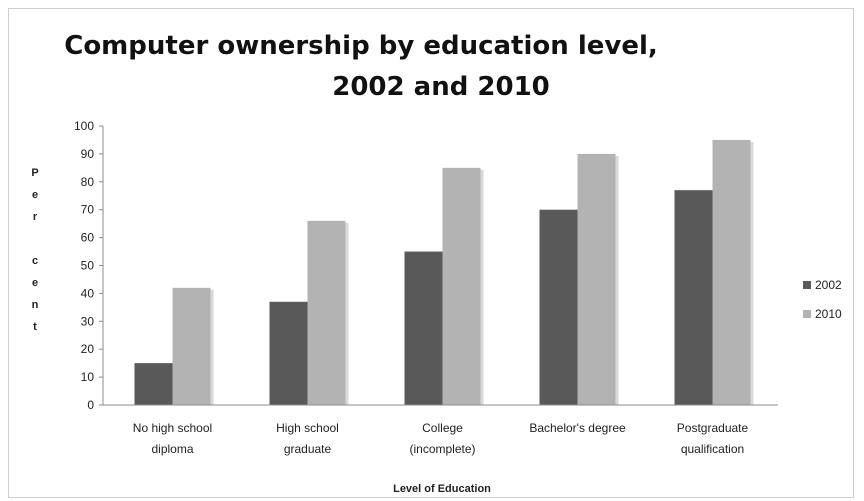  Describe the element at coordinates (88, 293) in the screenshot. I see `y-tick-label: 40` at that location.